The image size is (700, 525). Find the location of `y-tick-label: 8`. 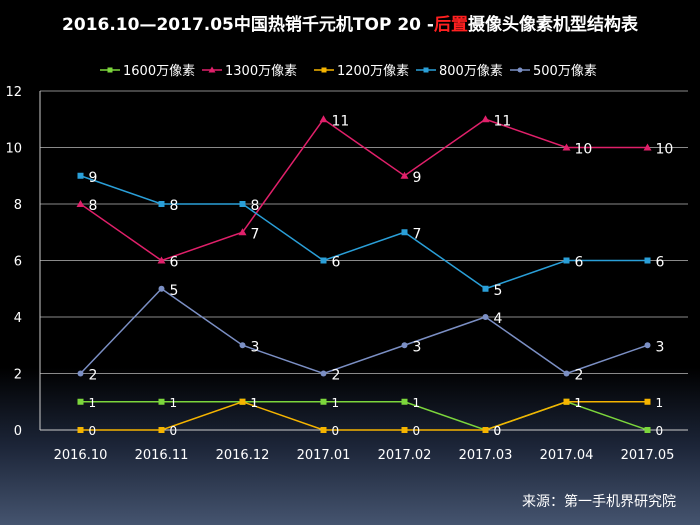

y-tick-label: 8 is located at coordinates (18, 205).